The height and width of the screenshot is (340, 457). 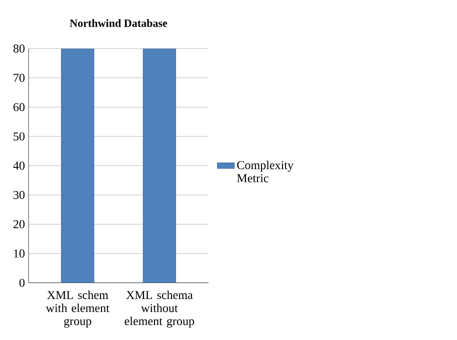 I want to click on x-tick-label: XML schem with element group, so click(x=78, y=309).